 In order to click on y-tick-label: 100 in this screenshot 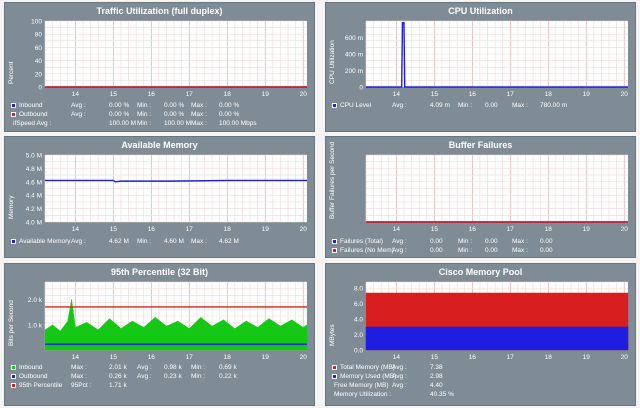, I will do `click(36, 22)`.